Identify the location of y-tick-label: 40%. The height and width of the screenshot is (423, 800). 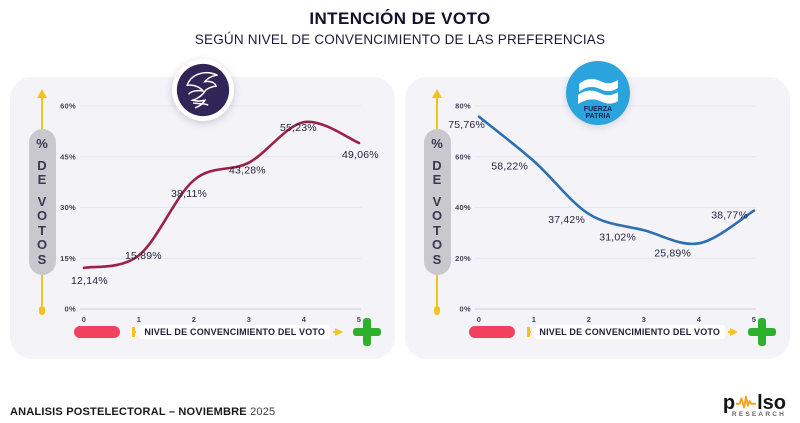
(463, 207).